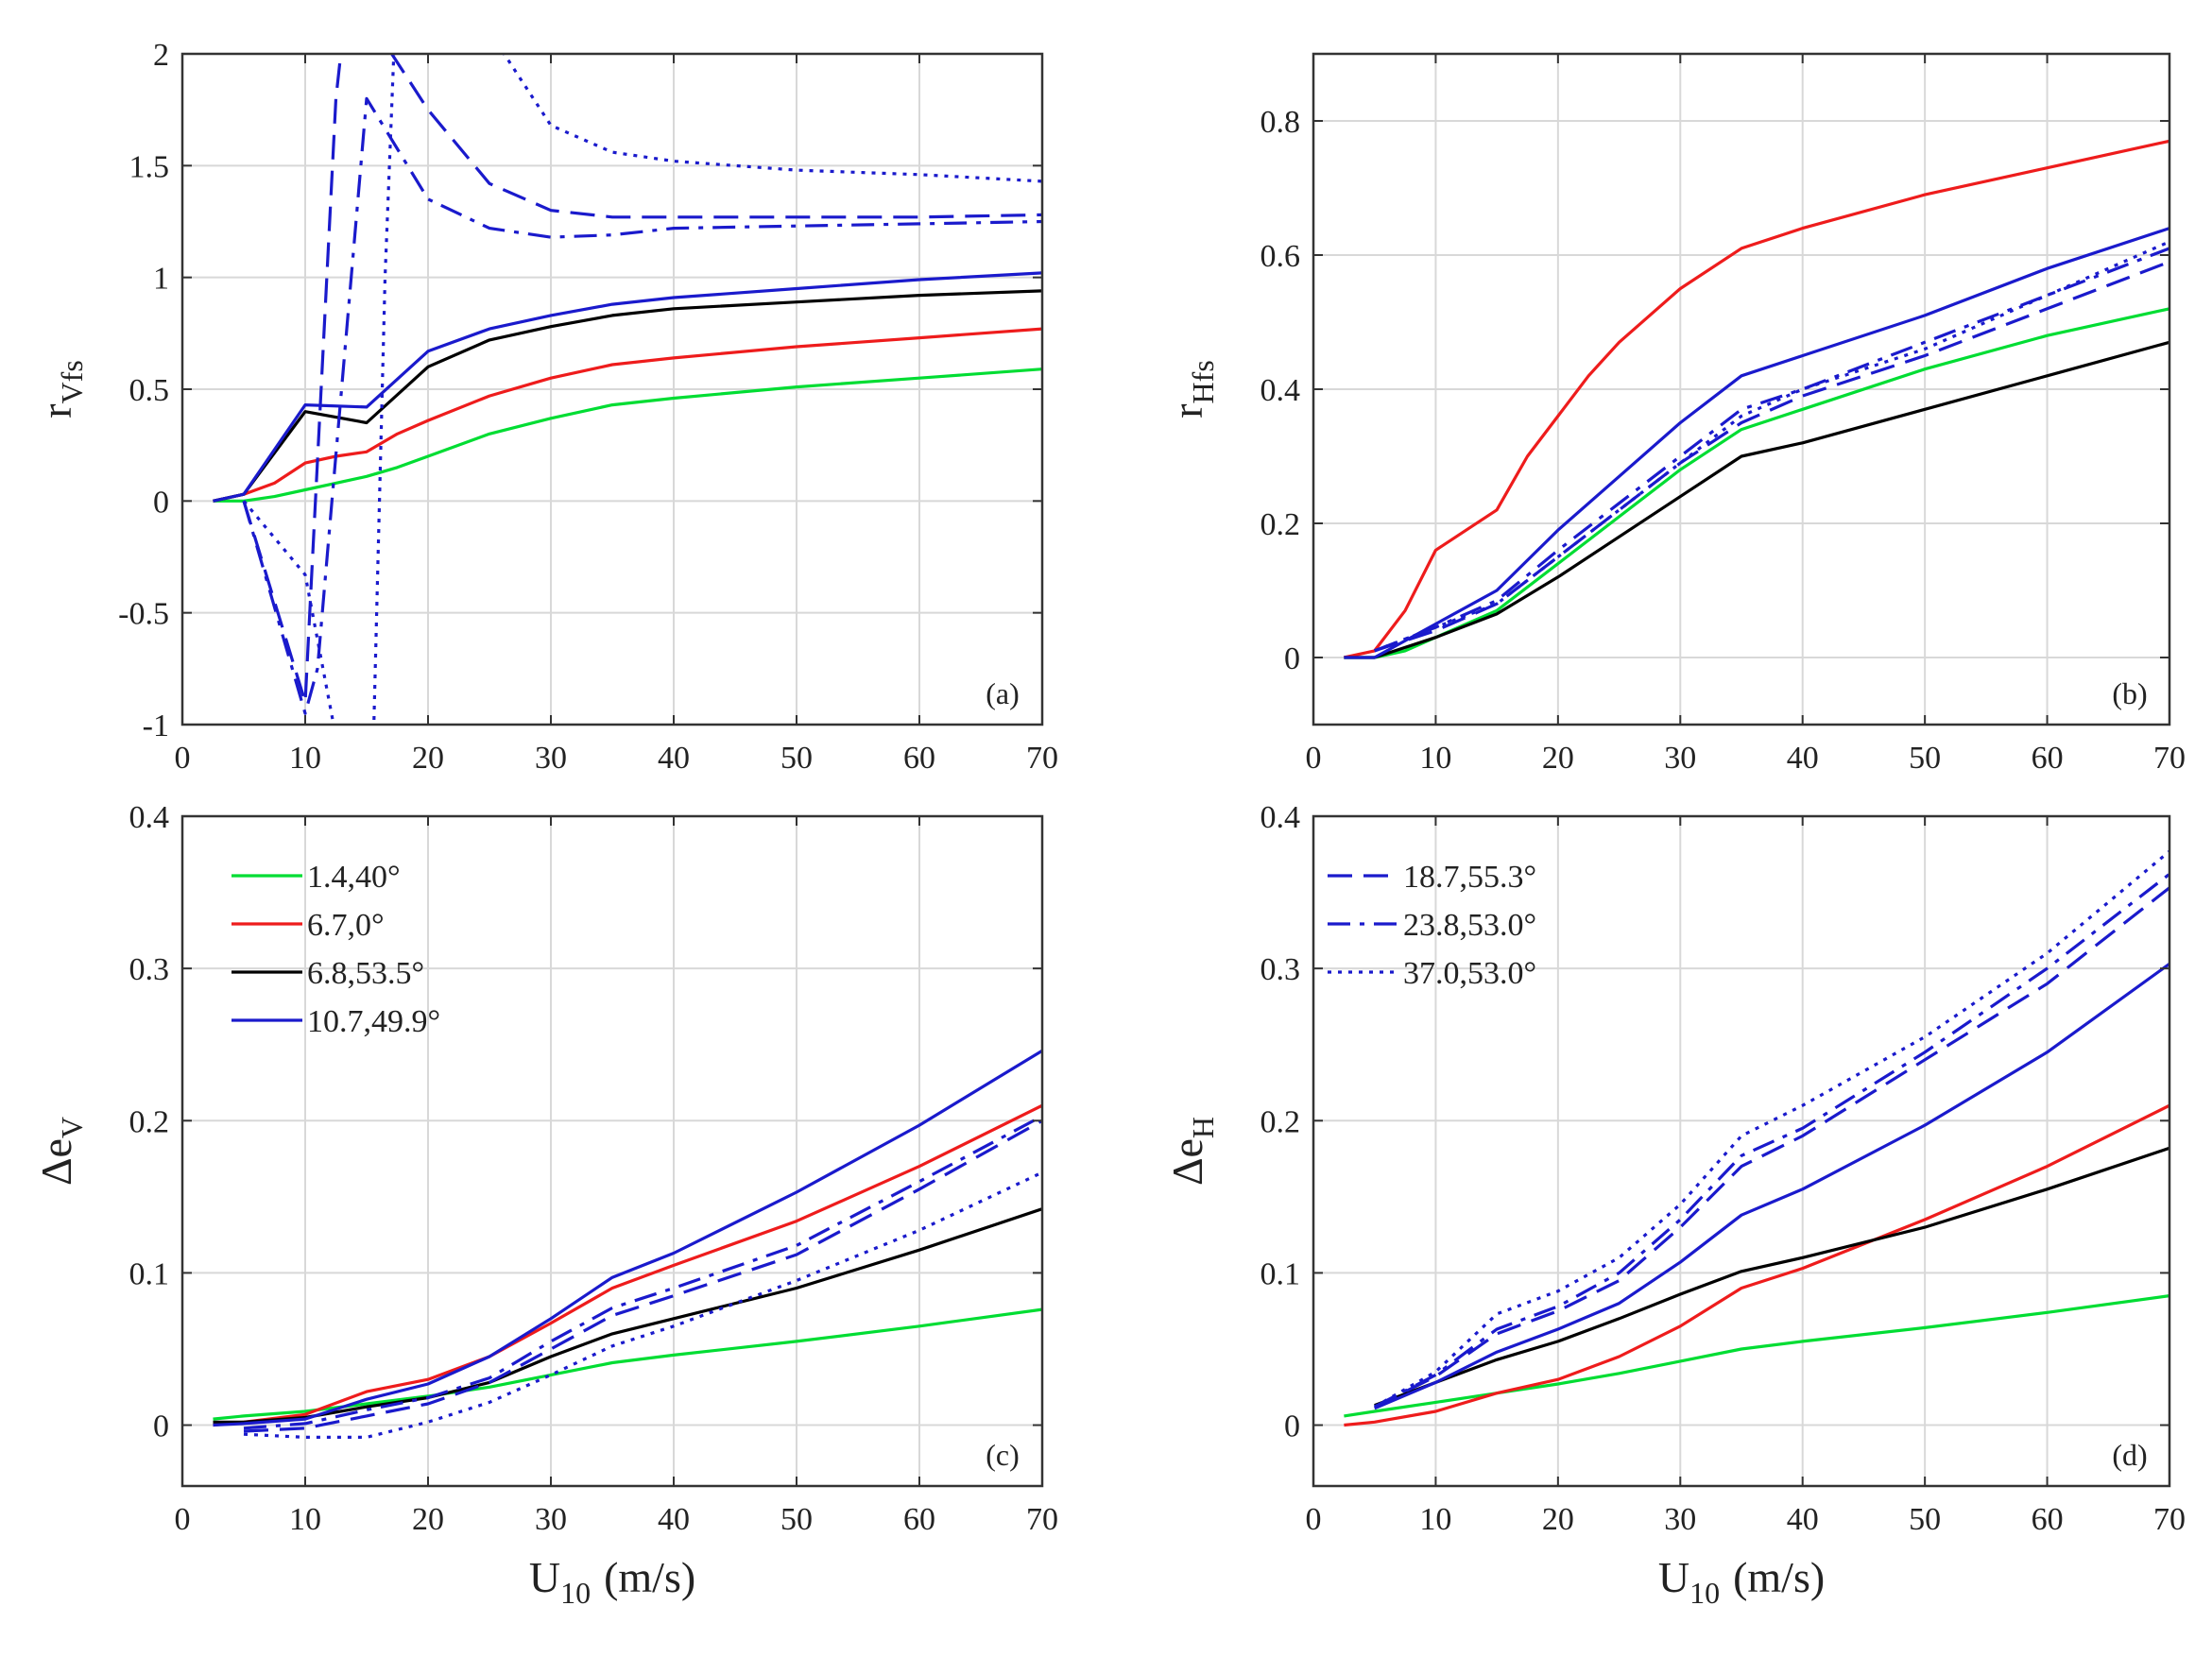 This screenshot has height=1657, width=2212. What do you see at coordinates (156, 726) in the screenshot?
I see `y-tick-label: -1` at bounding box center [156, 726].